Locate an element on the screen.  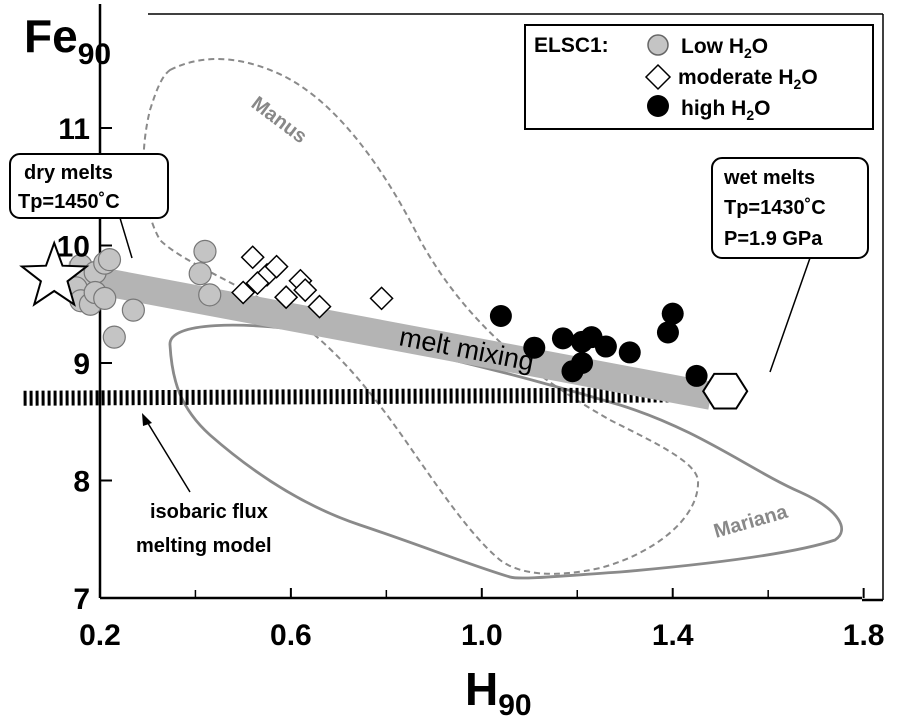
dry-melts-line2: Tp=1450˚C is located at coordinates (69, 201).